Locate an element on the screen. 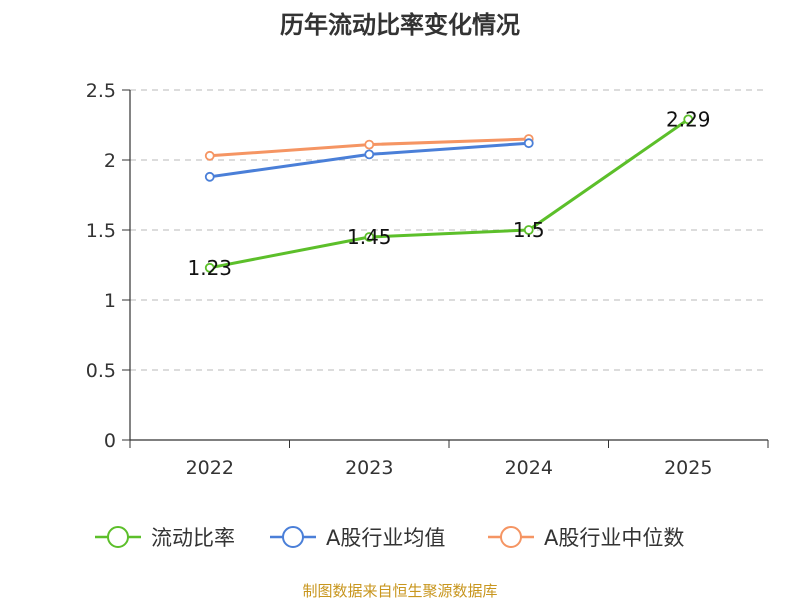  legend: 流动比率 A股行业均值 A股行业中位数 is located at coordinates (389, 538).